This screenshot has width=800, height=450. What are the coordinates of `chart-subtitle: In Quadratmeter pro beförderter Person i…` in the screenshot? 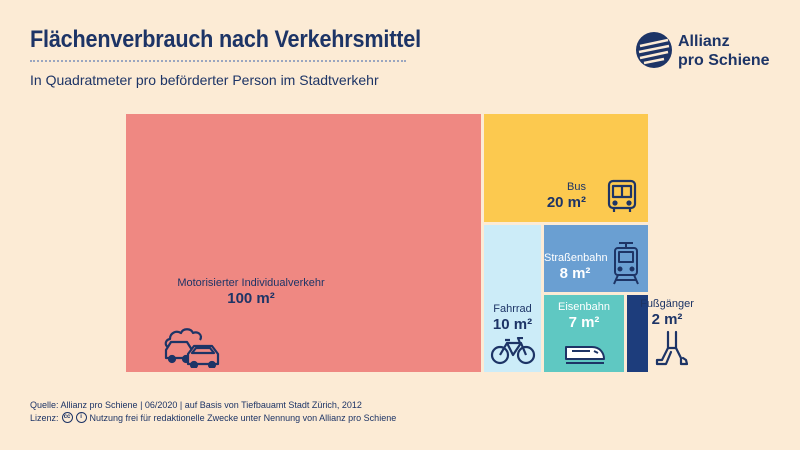 It's located at (204, 80).